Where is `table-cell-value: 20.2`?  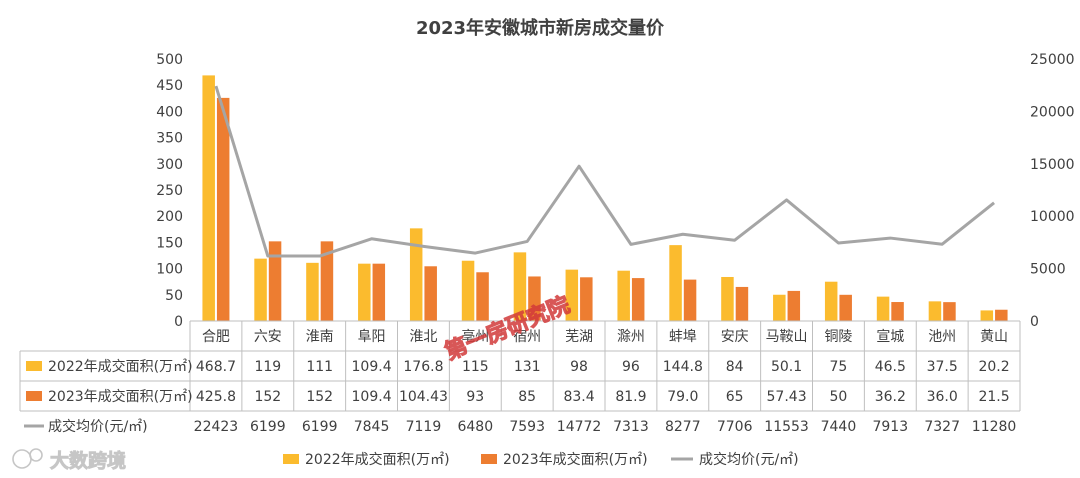
table-cell-value: 20.2 is located at coordinates (993, 367).